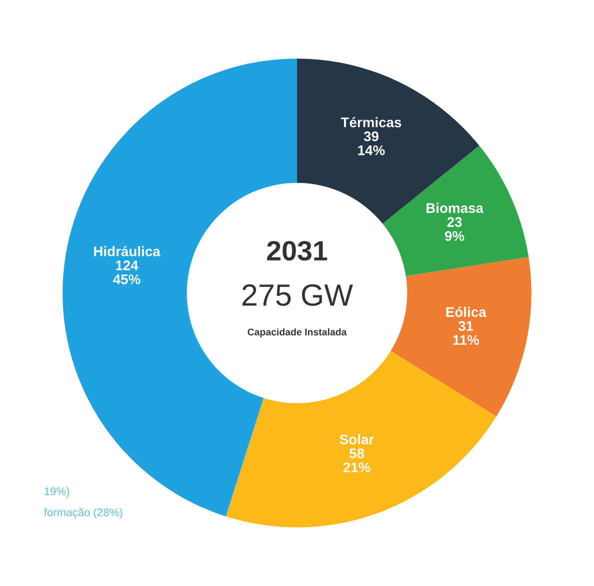 This screenshot has height=586, width=594. I want to click on text: formação (28%), so click(83, 513).